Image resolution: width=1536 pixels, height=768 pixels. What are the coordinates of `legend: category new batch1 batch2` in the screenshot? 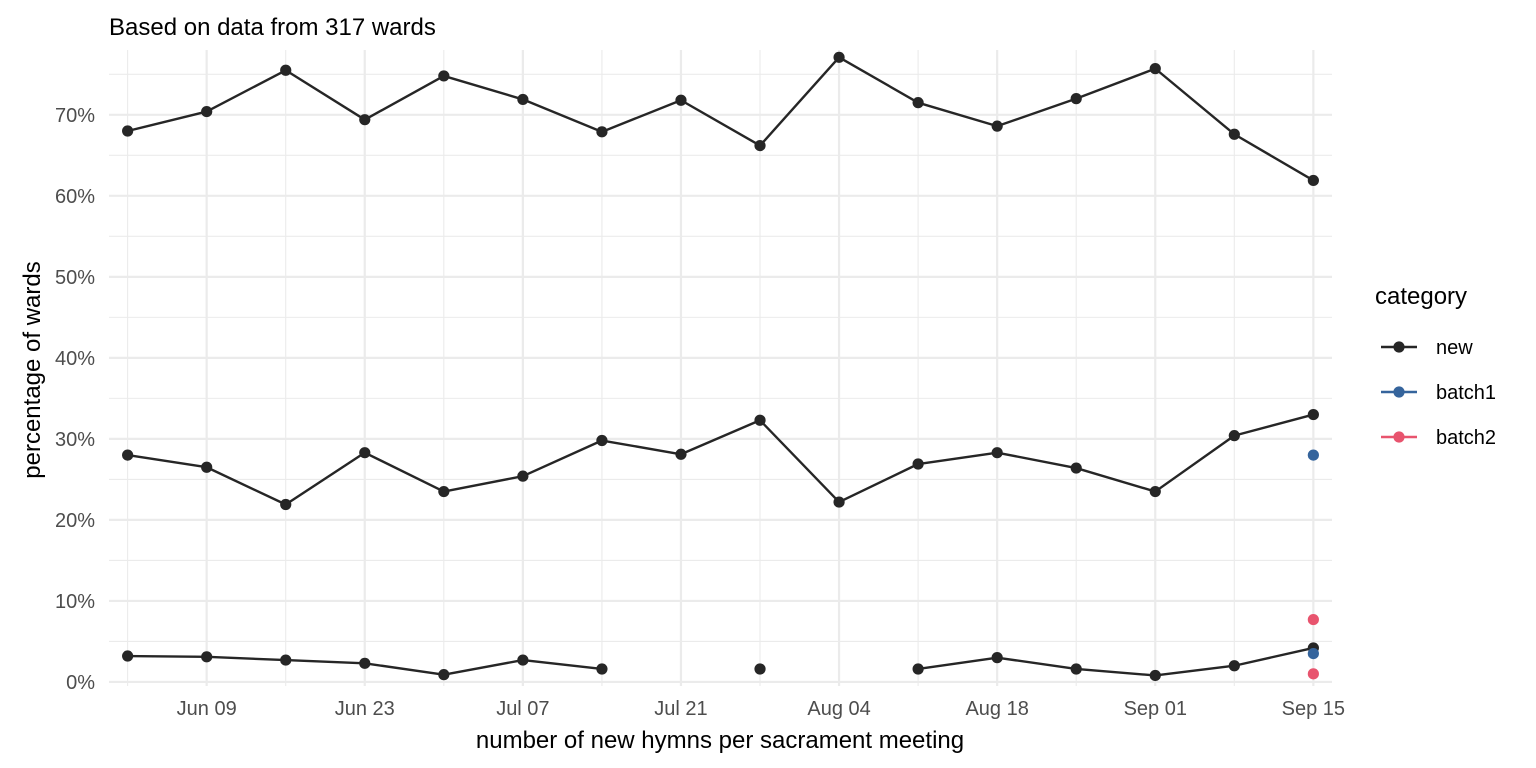 It's located at (1435, 366).